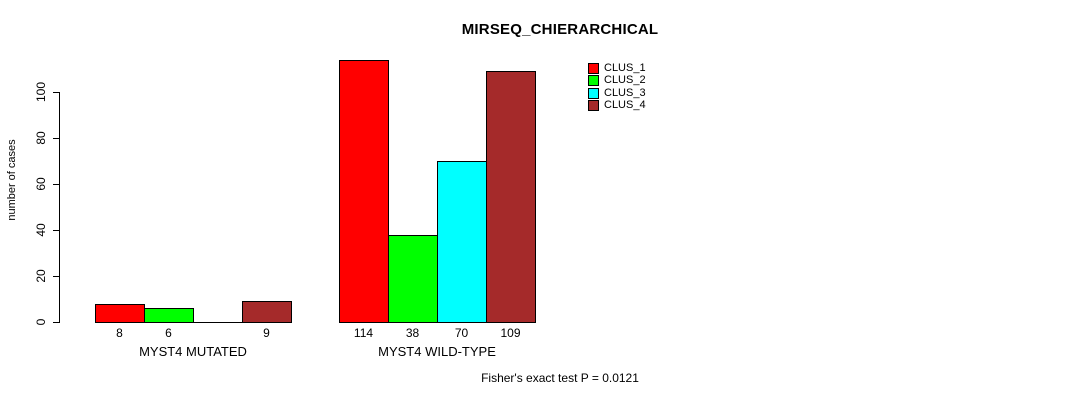  I want to click on y-tick-label: 20, so click(41, 276).